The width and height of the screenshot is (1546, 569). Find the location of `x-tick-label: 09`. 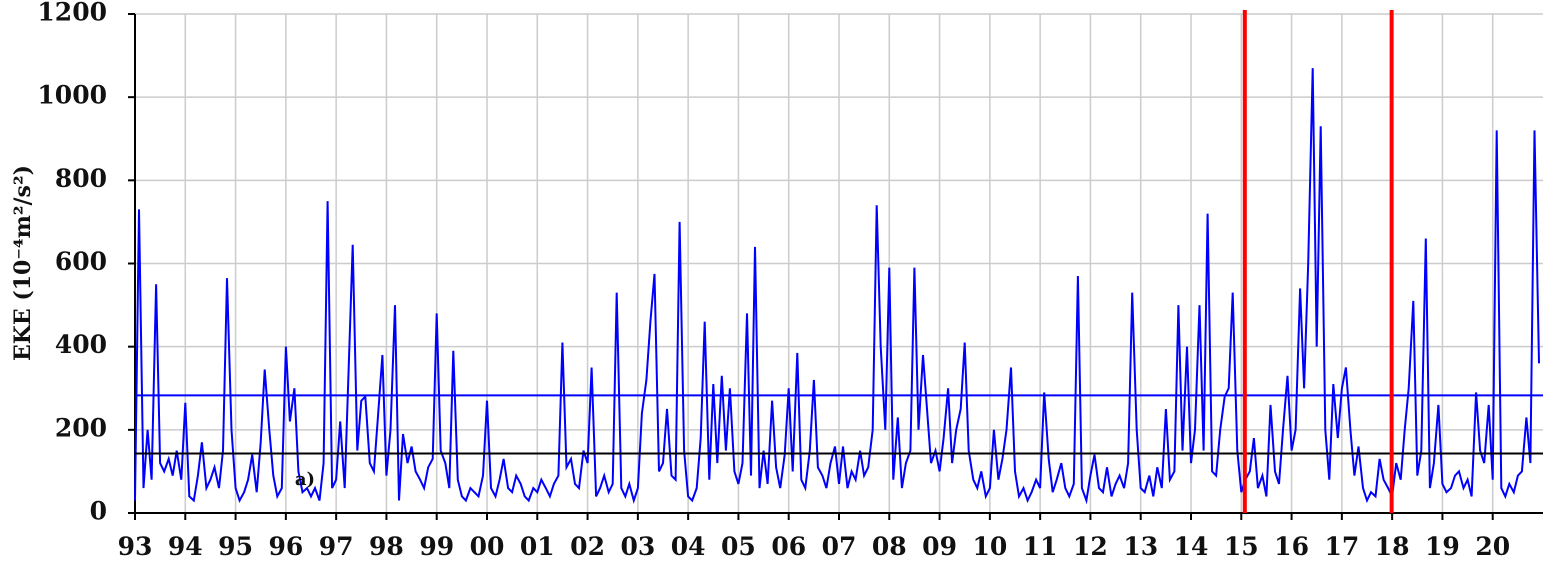

x-tick-label: 09 is located at coordinates (939, 546).